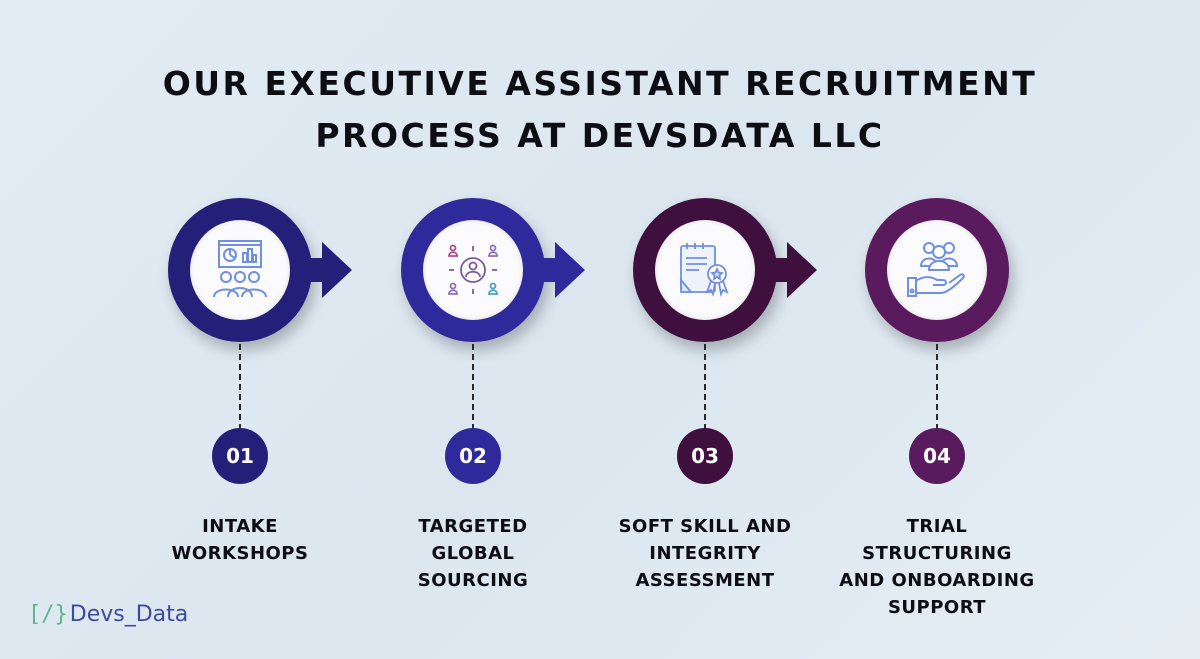 This screenshot has height=659, width=1200. I want to click on network-people-icon, so click(473, 269).